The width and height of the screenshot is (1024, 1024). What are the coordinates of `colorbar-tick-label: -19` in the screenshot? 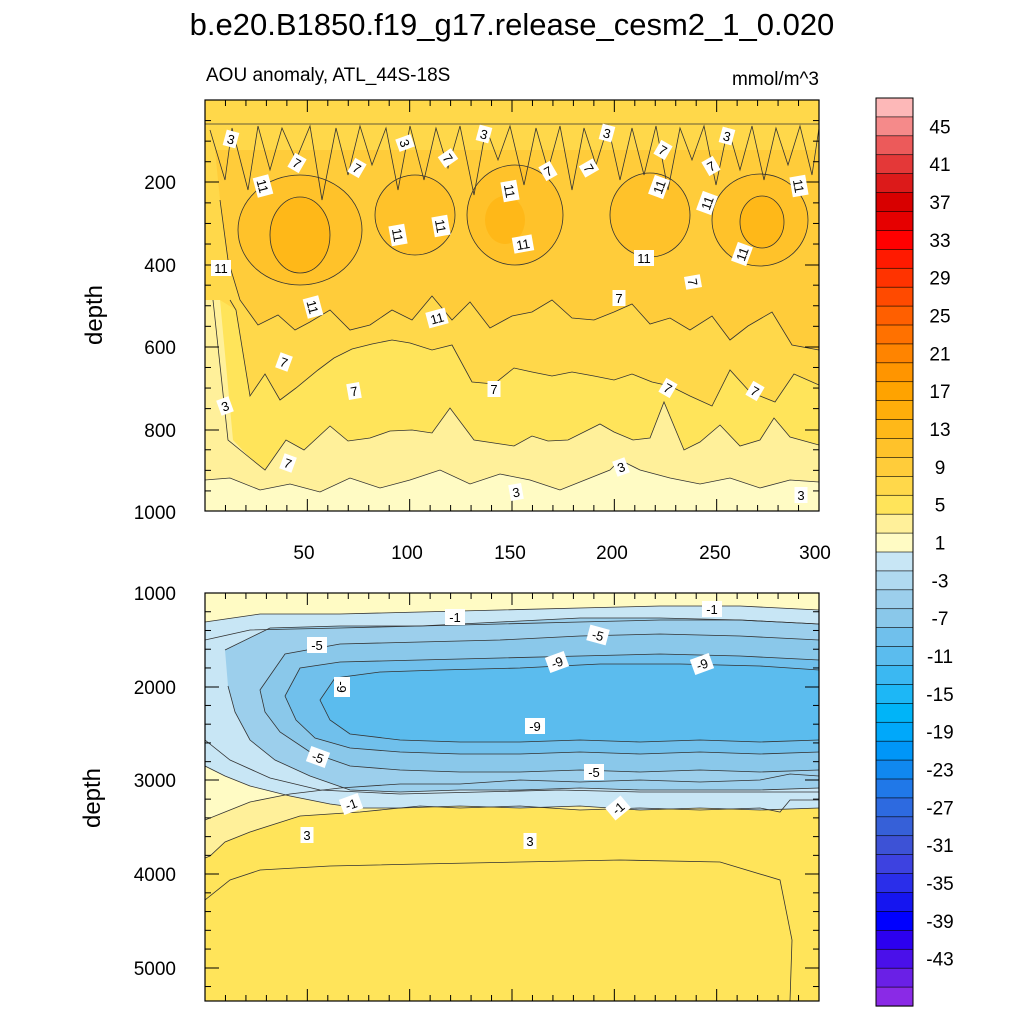 It's located at (939, 733).